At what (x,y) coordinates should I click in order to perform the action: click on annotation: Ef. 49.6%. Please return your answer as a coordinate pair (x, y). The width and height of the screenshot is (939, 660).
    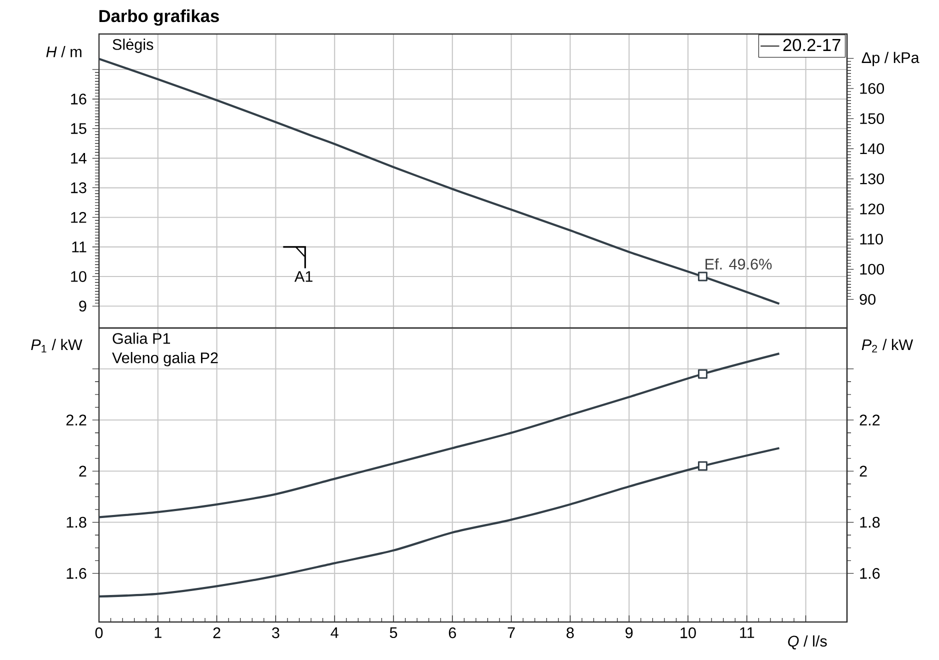
    Looking at the image, I should click on (739, 264).